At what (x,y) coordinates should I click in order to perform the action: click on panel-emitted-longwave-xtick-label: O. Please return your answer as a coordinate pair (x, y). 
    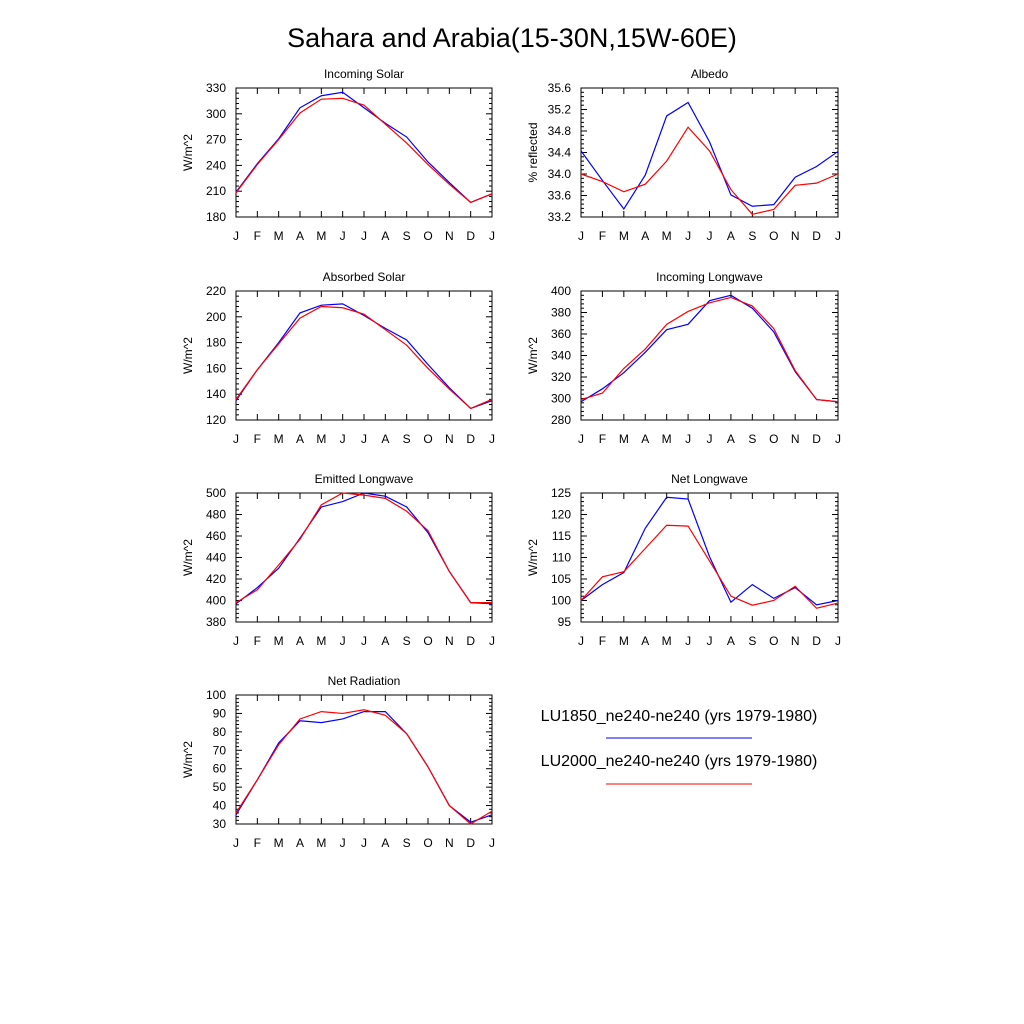
    Looking at the image, I should click on (427, 641).